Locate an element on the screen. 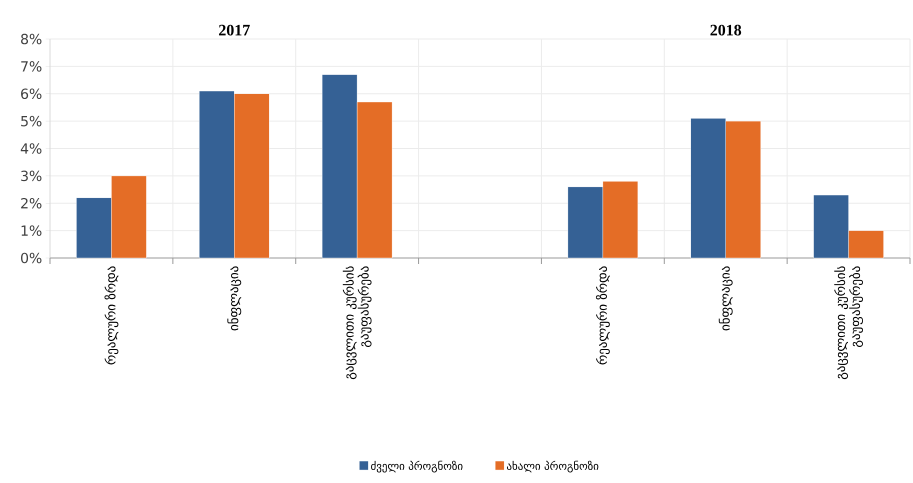 This screenshot has width=913, height=483. y-tick-label: 0% is located at coordinates (31, 258).